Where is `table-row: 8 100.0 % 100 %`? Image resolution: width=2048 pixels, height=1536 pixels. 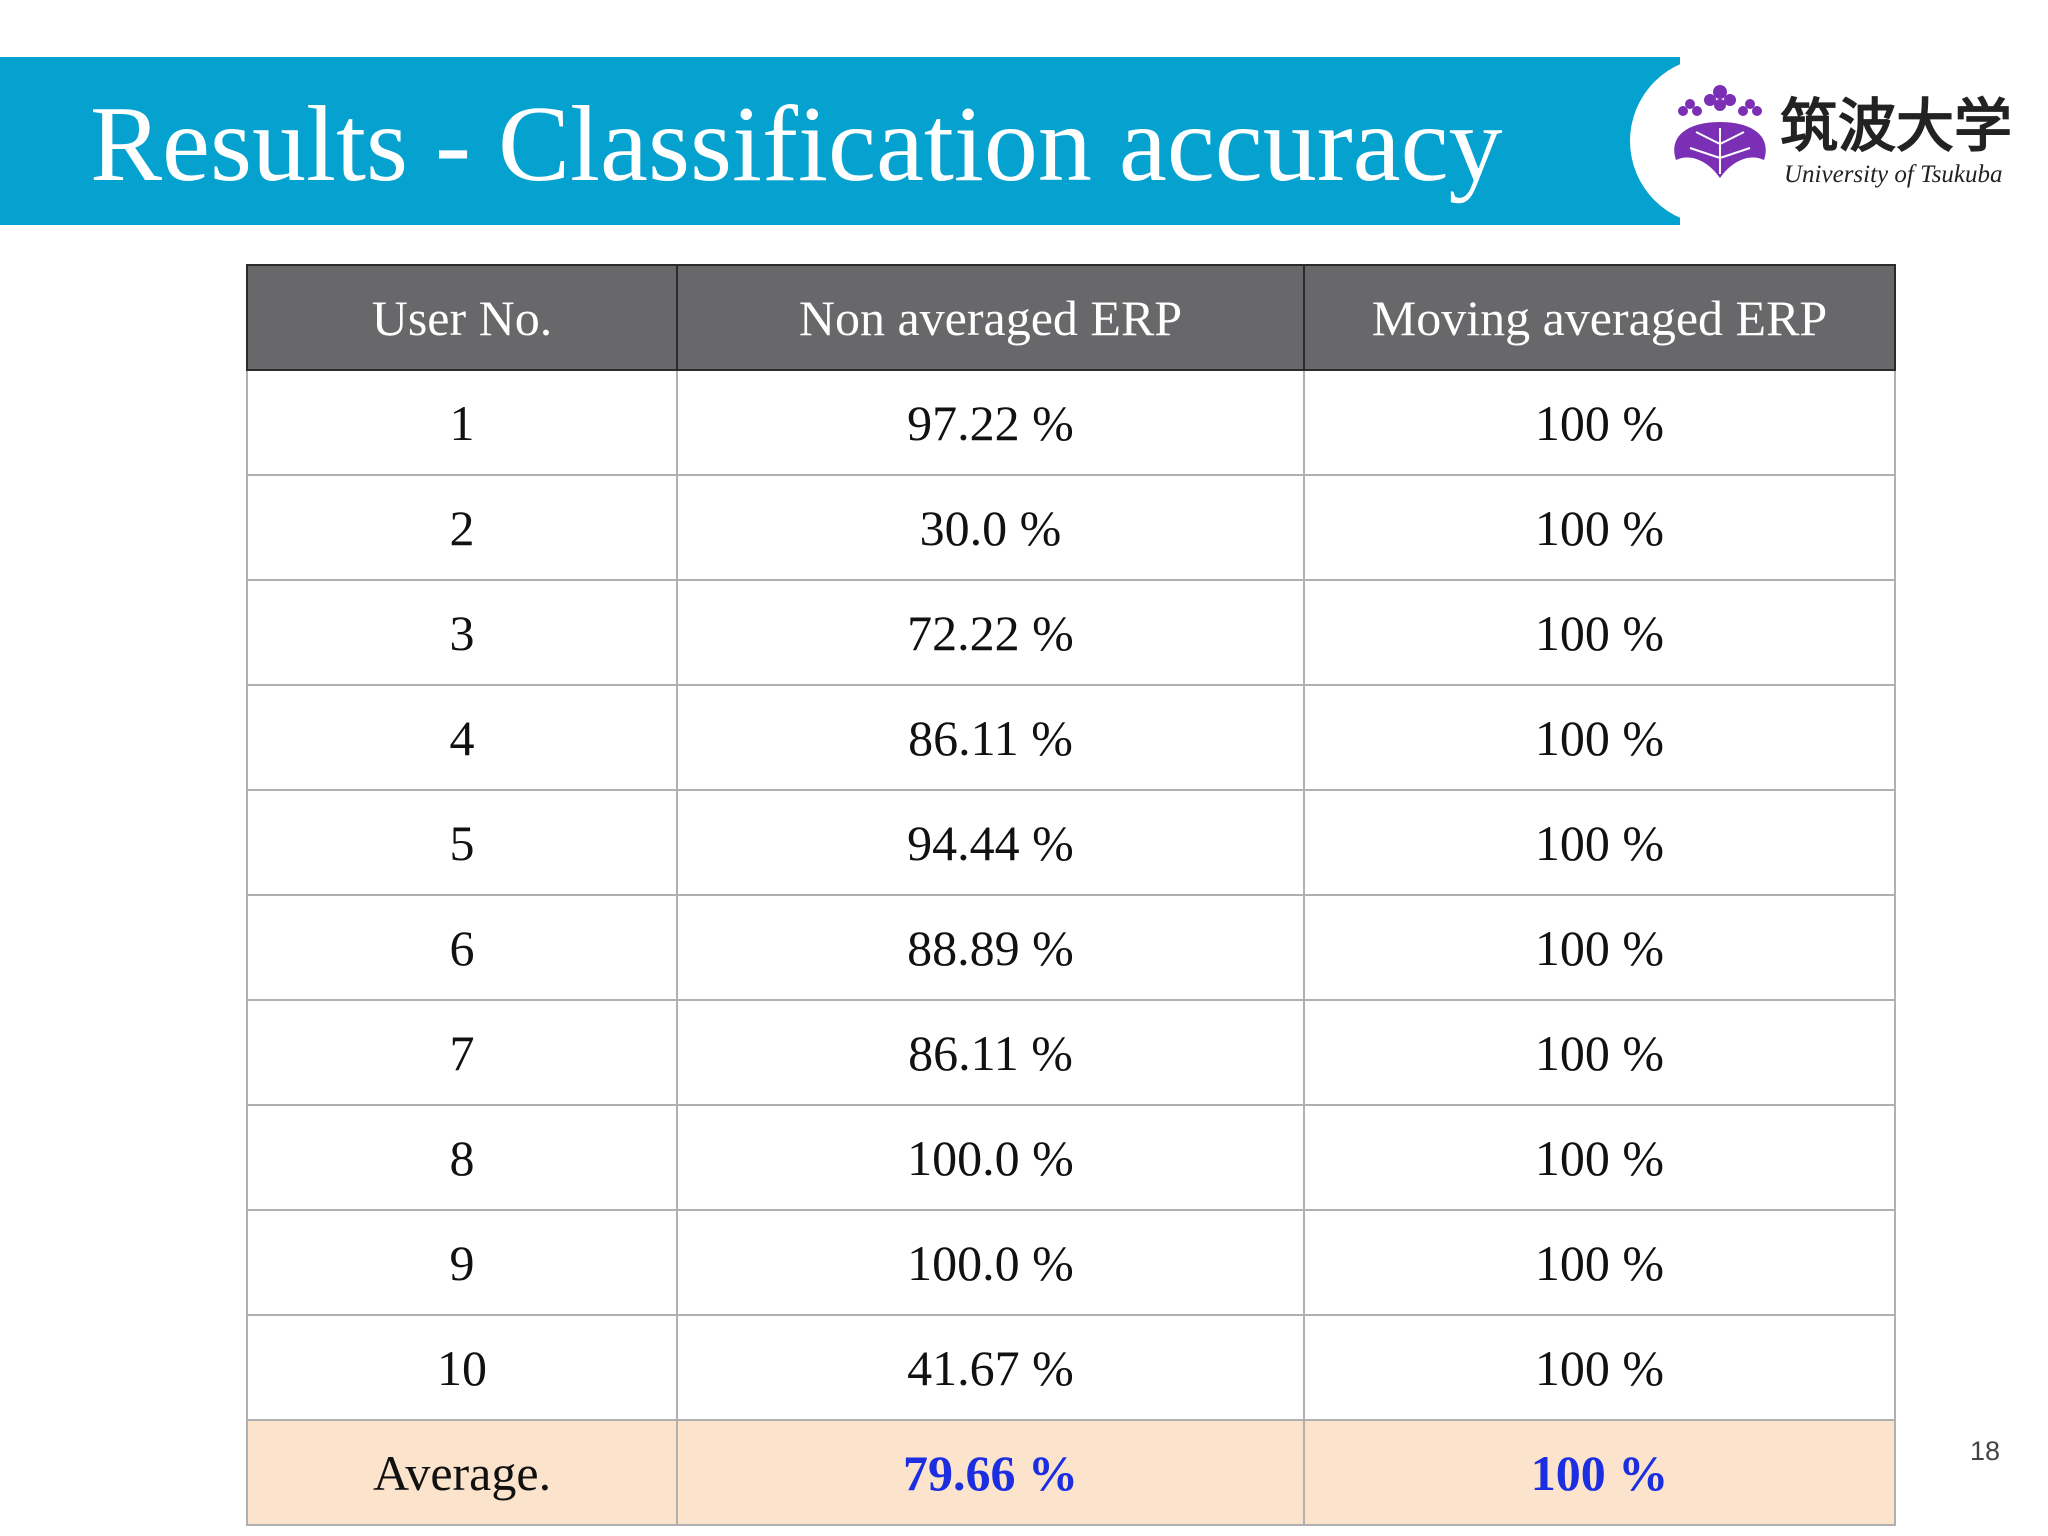
table-row: 8 100.0 % 100 % is located at coordinates (1071, 1157).